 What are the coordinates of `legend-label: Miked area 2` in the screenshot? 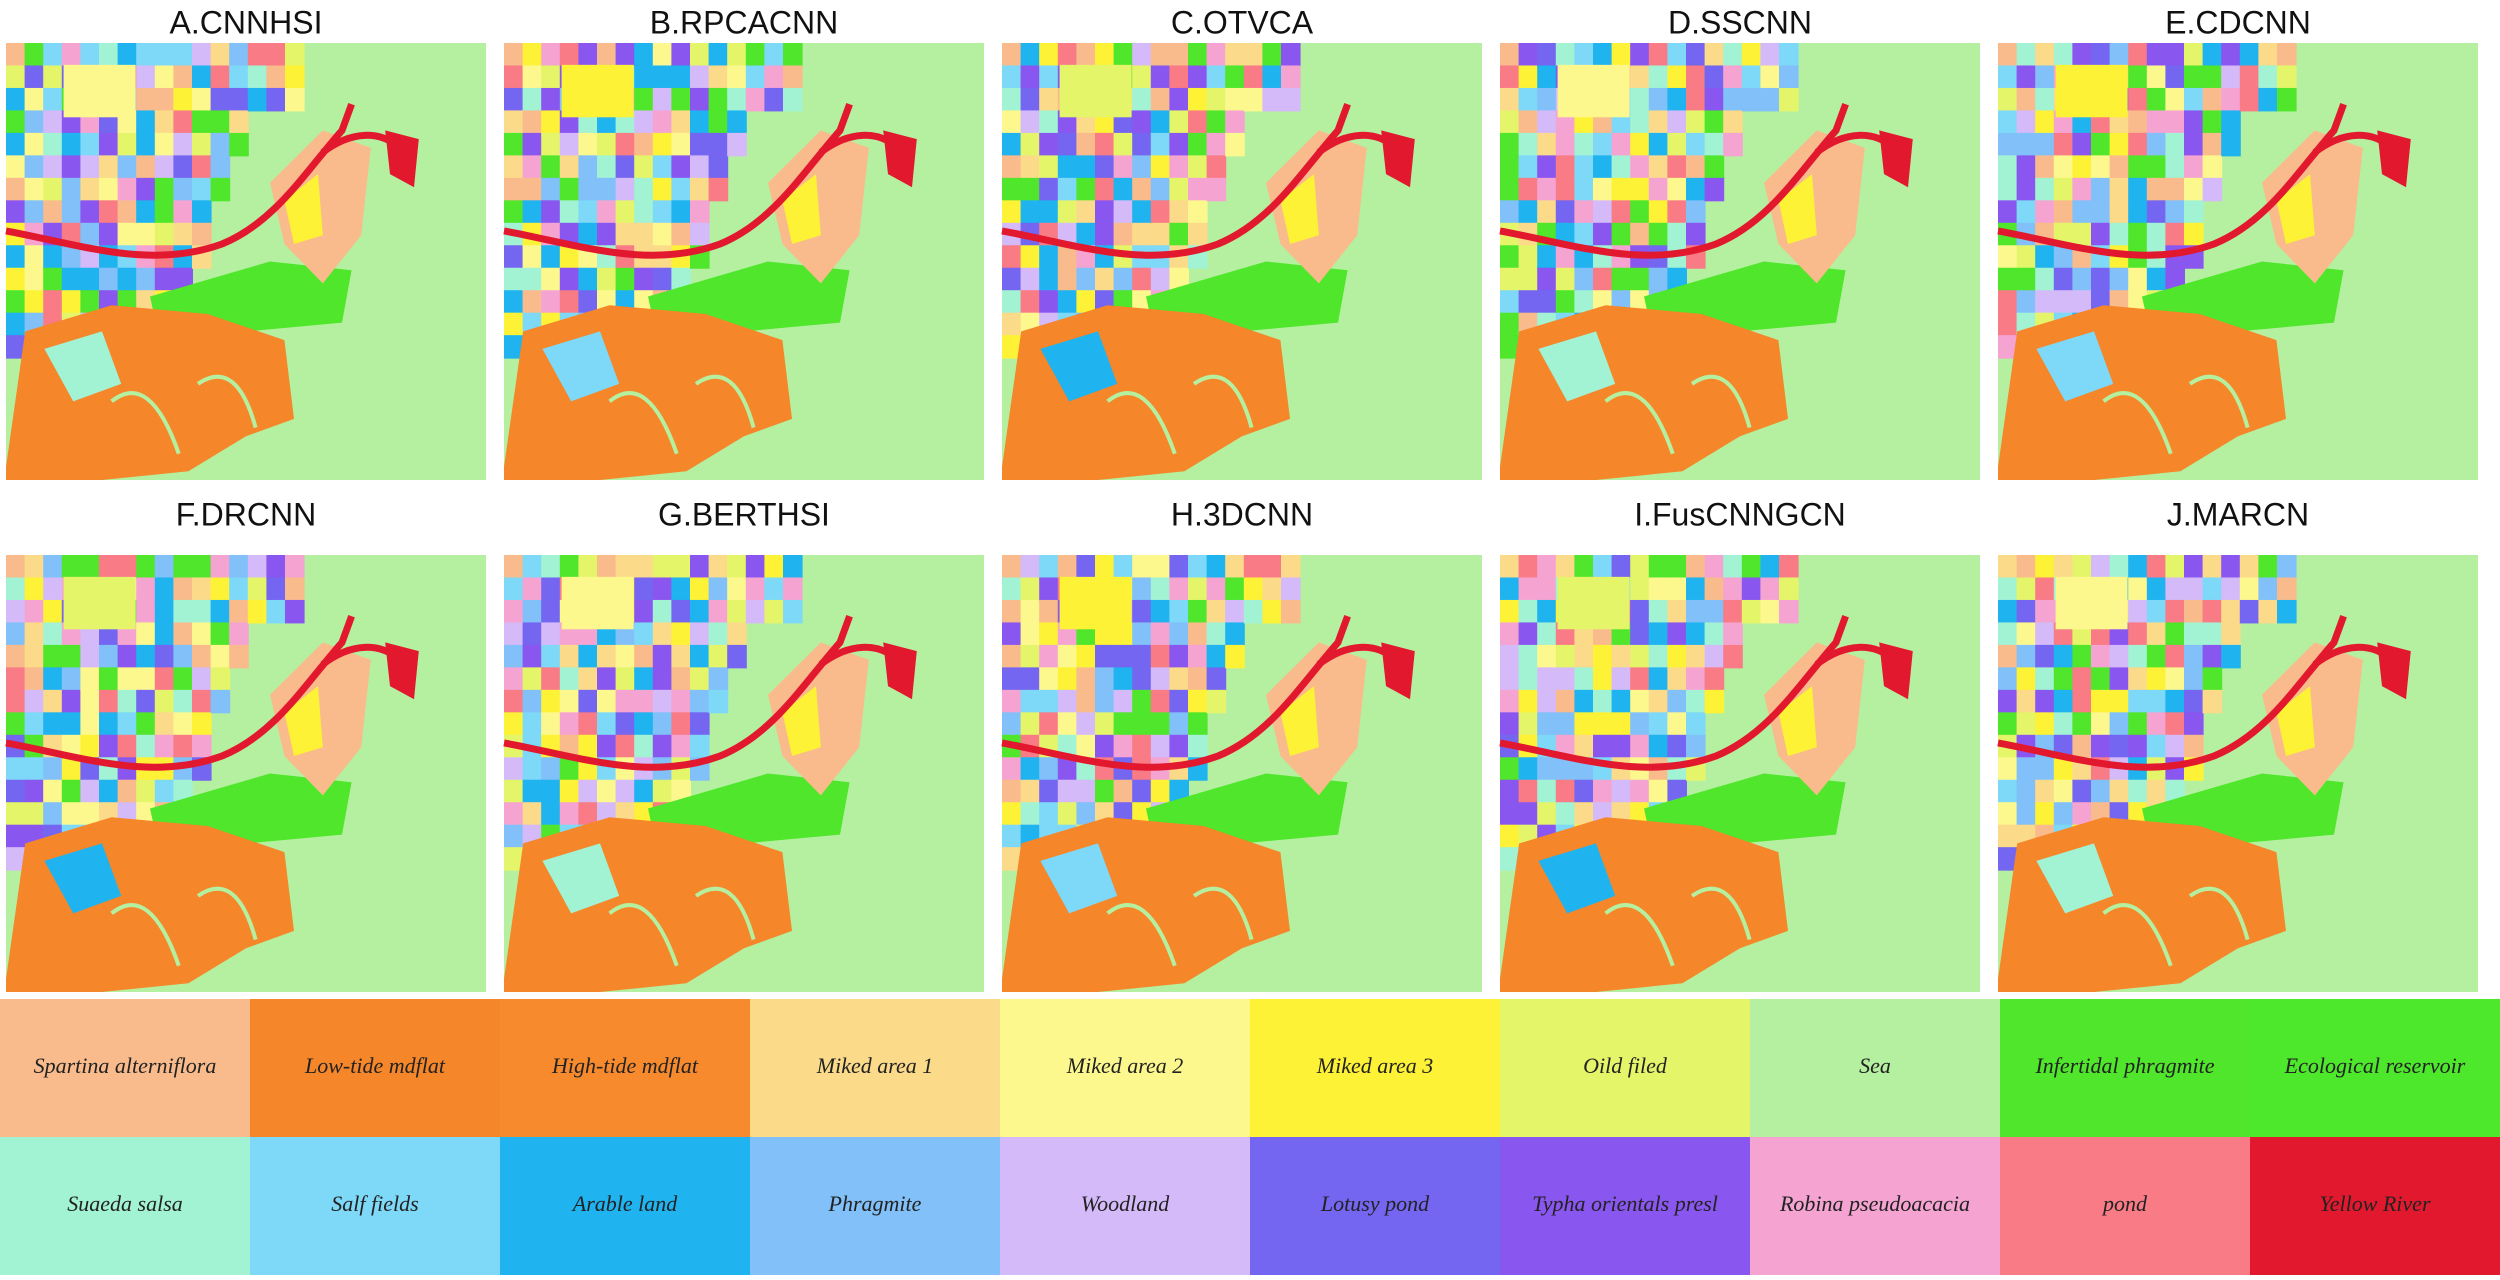 It's located at (1124, 1065).